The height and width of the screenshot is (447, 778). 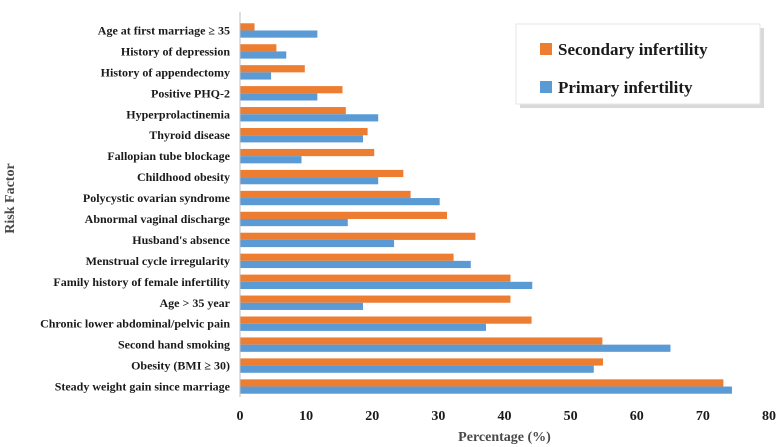 I want to click on x-tick-label: 10, so click(x=306, y=416).